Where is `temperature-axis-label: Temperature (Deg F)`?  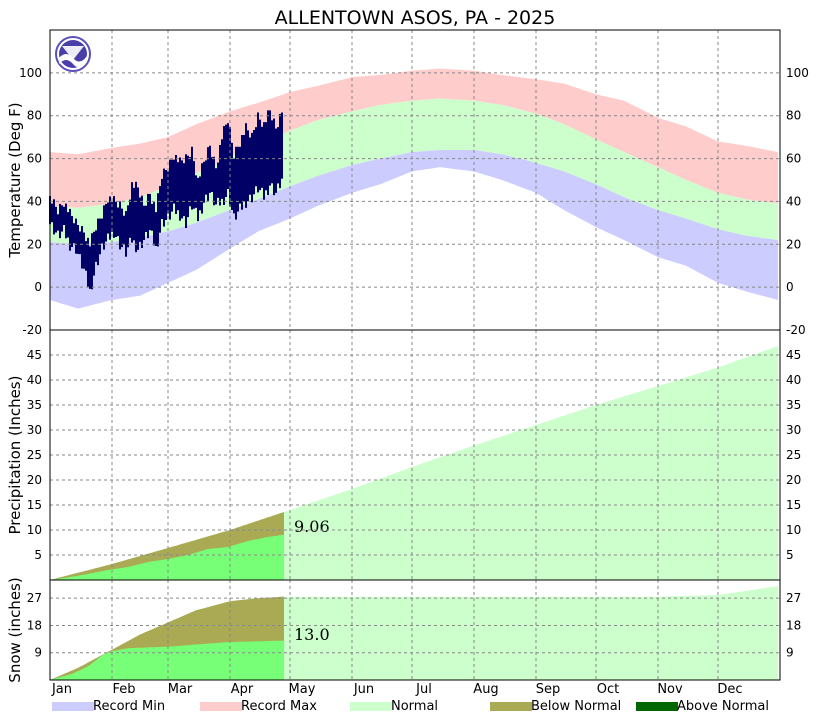 temperature-axis-label: Temperature (Deg F) is located at coordinates (15, 180).